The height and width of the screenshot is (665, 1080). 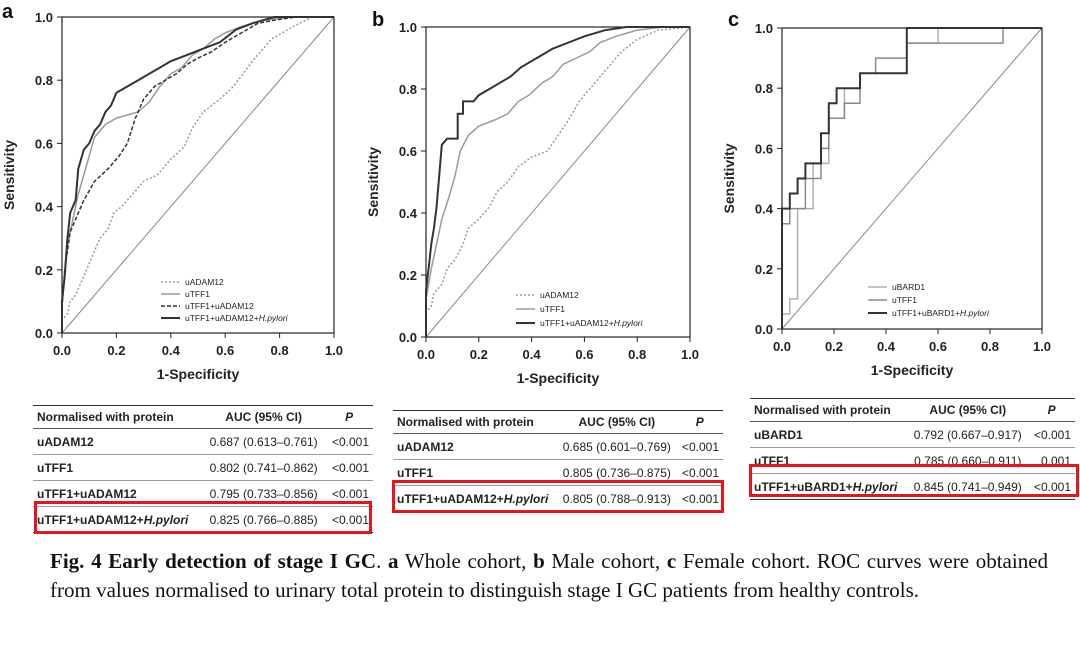 I want to click on table-row: uBARD1 0.792 (0.667–0.917) <0.001, so click(x=912, y=434).